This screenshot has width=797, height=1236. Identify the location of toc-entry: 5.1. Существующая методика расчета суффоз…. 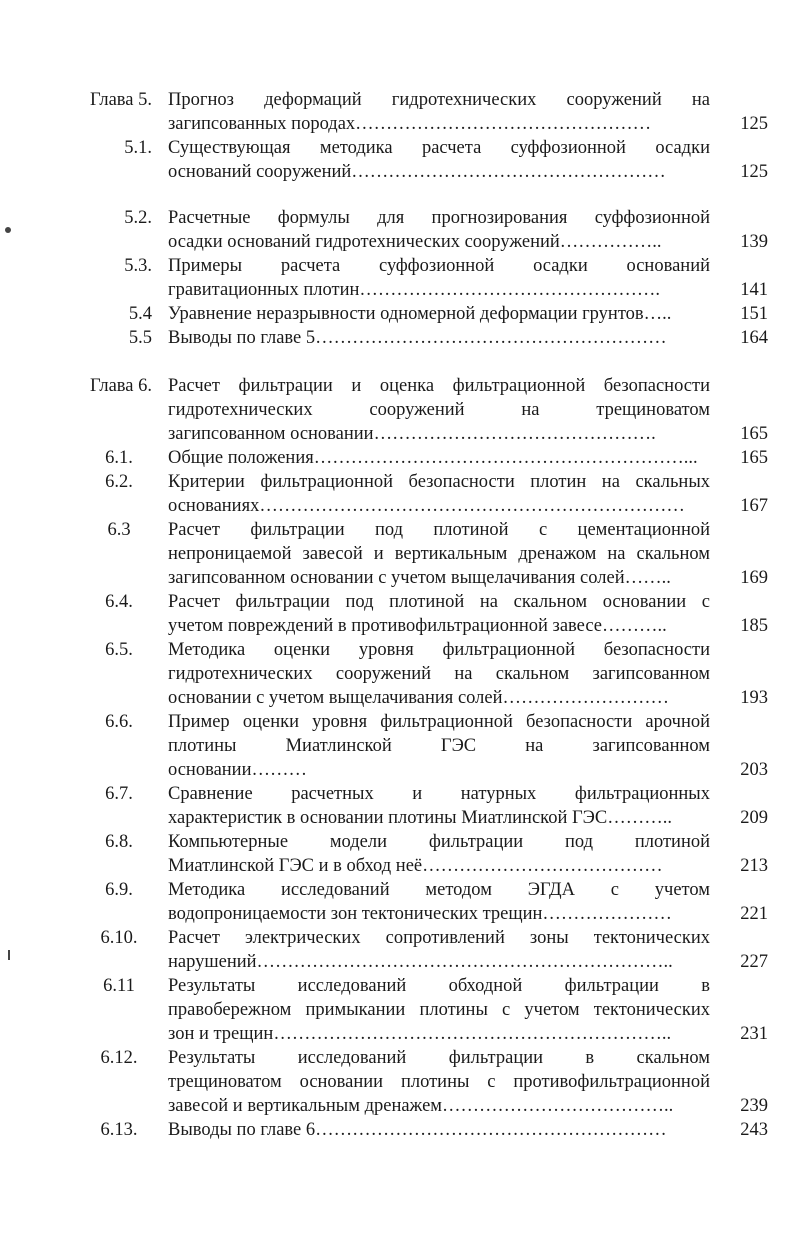
(427, 160).